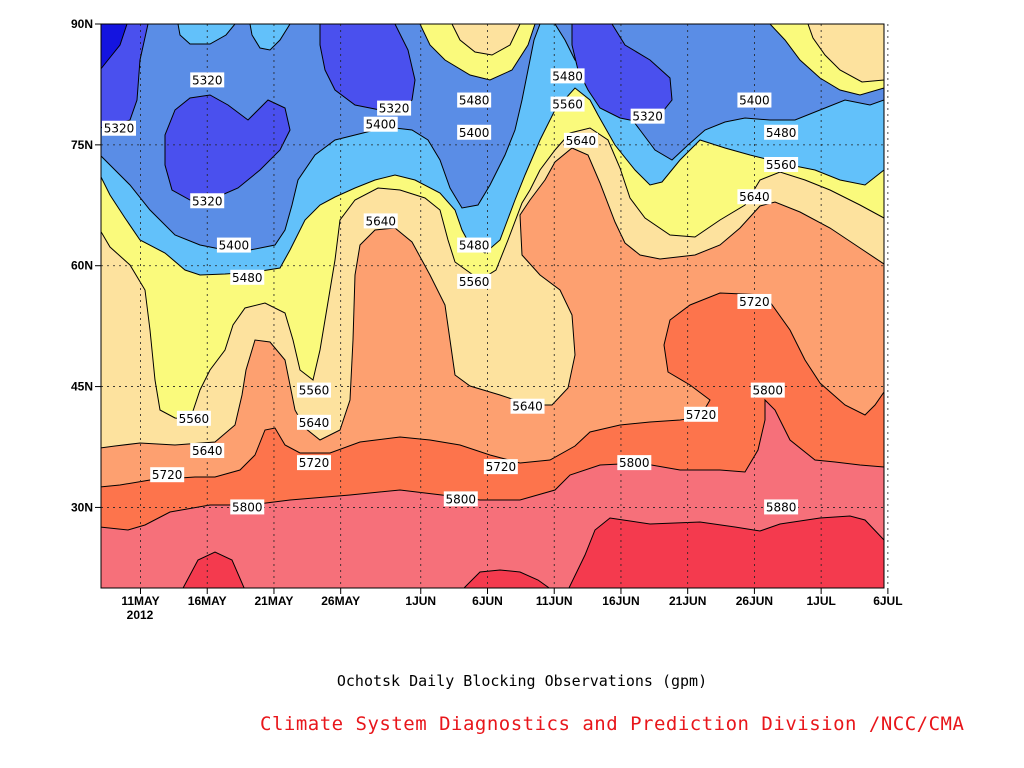 The width and height of the screenshot is (1024, 768). I want to click on y-tick-label: 30N, so click(82, 507).